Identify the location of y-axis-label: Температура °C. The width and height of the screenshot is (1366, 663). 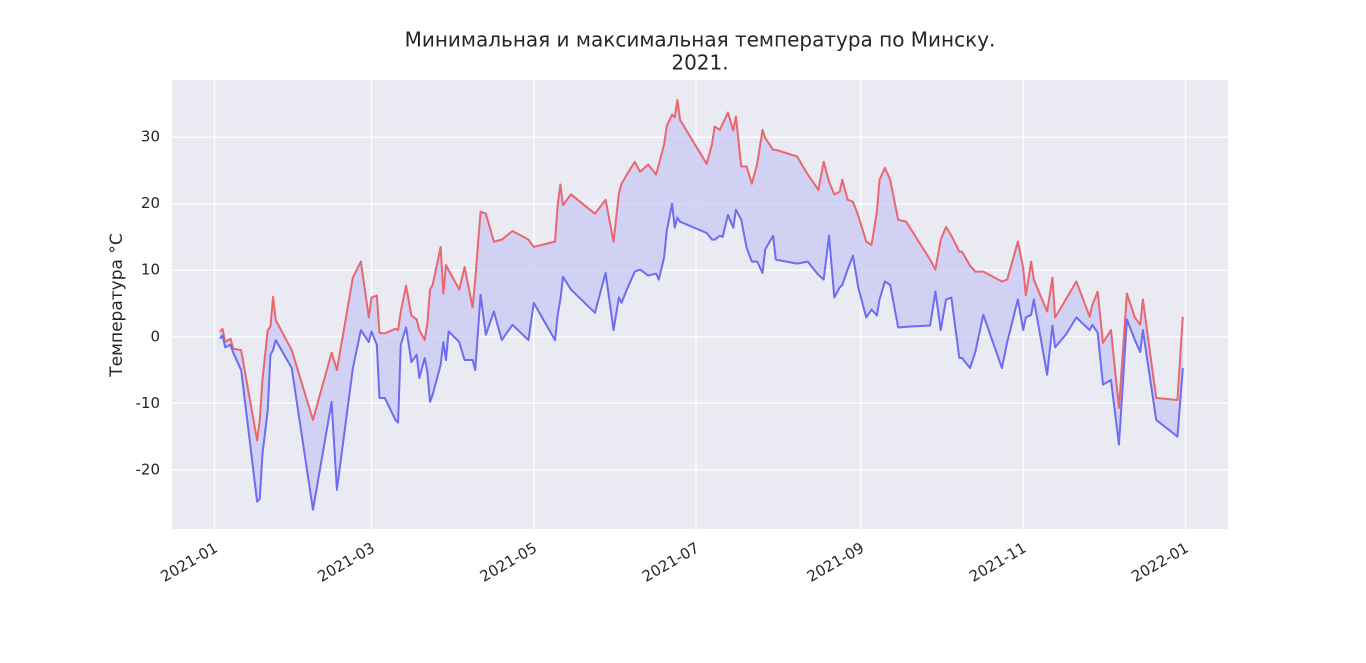
(117, 305).